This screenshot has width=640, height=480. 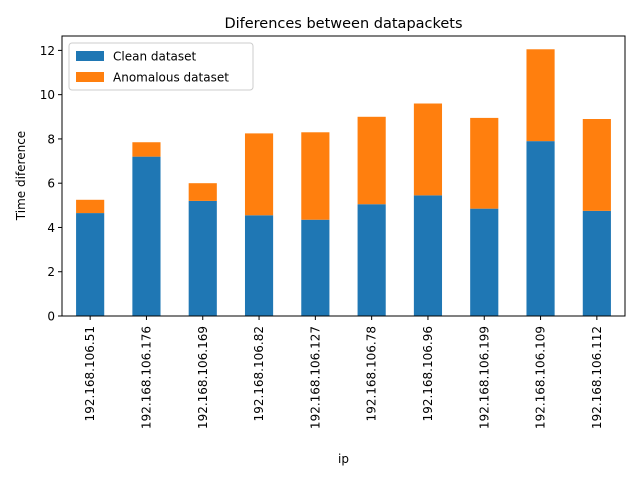 I want to click on y-tick-label-6: 12, so click(x=47, y=51).